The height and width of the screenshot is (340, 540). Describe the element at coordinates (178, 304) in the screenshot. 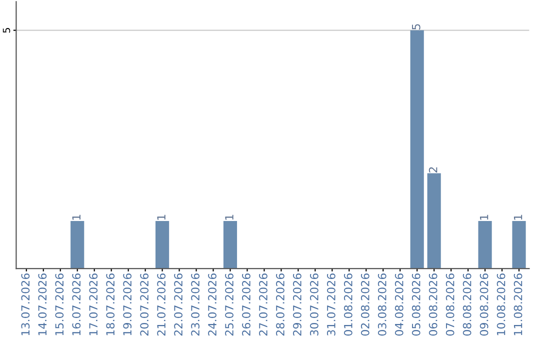

I see `x-tick-label: 22.07.2026` at that location.